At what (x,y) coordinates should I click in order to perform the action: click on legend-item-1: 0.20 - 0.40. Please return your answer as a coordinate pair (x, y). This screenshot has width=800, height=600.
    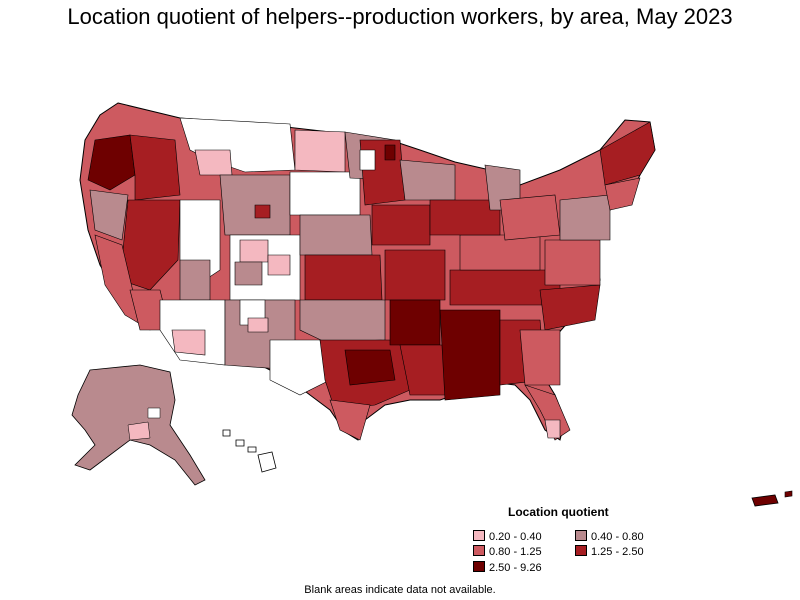
    Looking at the image, I should click on (507, 537).